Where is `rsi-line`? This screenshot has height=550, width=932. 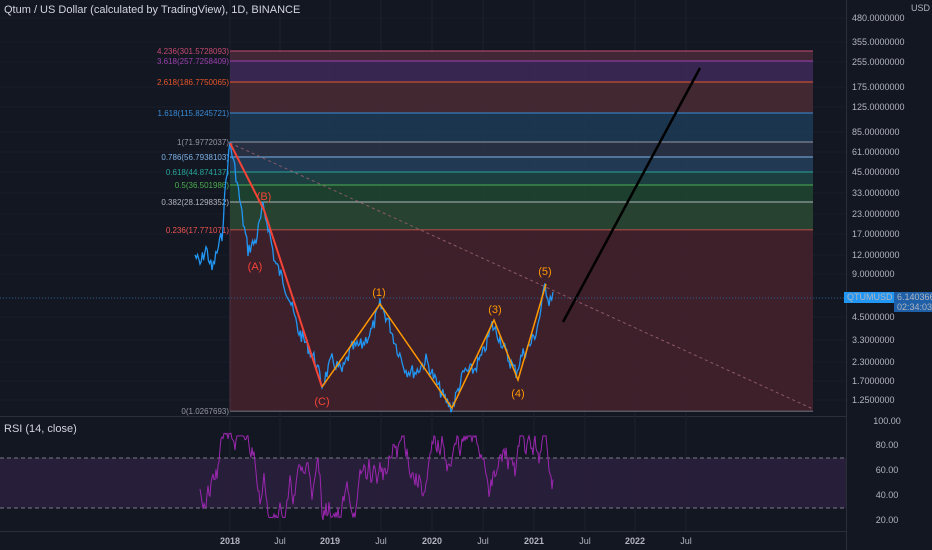 rsi-line is located at coordinates (376, 476).